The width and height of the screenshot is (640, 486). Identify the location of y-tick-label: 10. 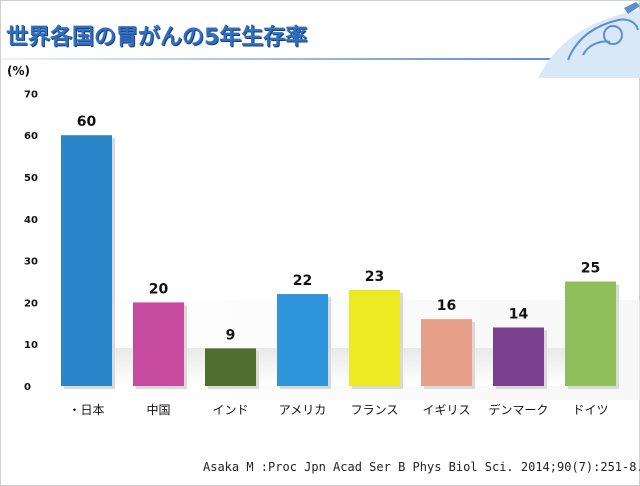
(31, 345).